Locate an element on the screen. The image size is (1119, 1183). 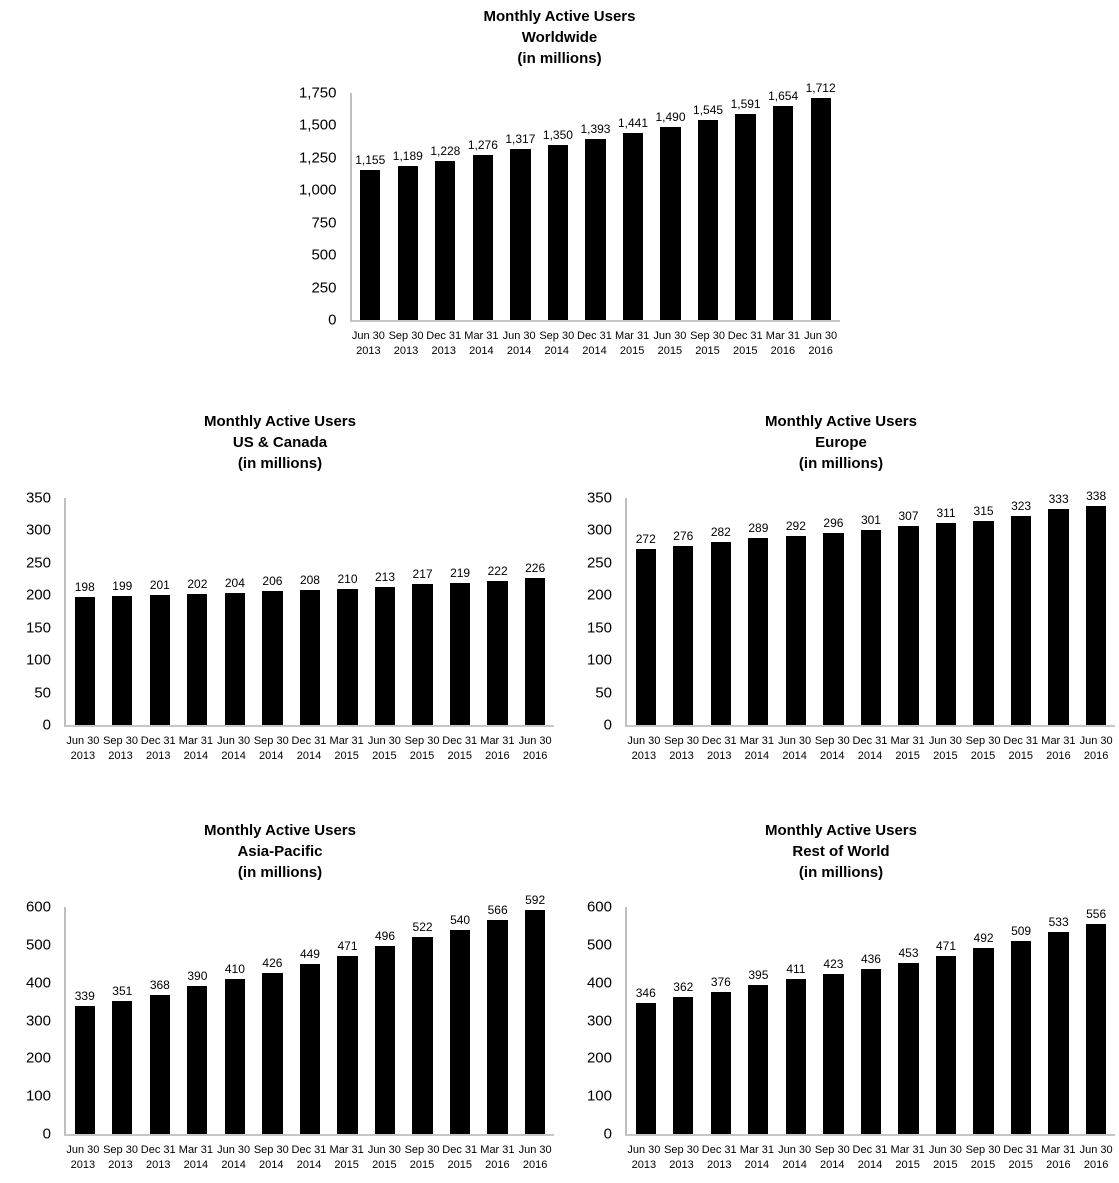
bar-value-label: 210 is located at coordinates (347, 578).